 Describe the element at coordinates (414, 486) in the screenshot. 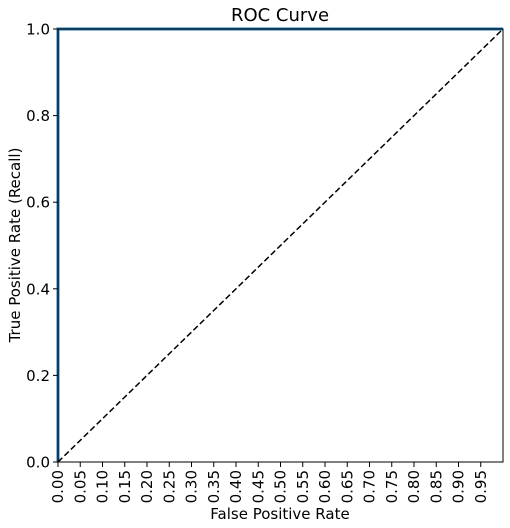

I see `x-tick-label: 0.80` at that location.